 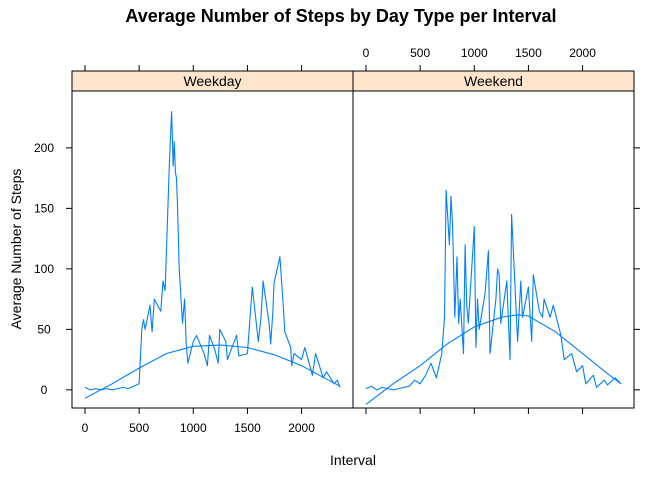 I want to click on y-tick-label: 200, so click(x=44, y=148).